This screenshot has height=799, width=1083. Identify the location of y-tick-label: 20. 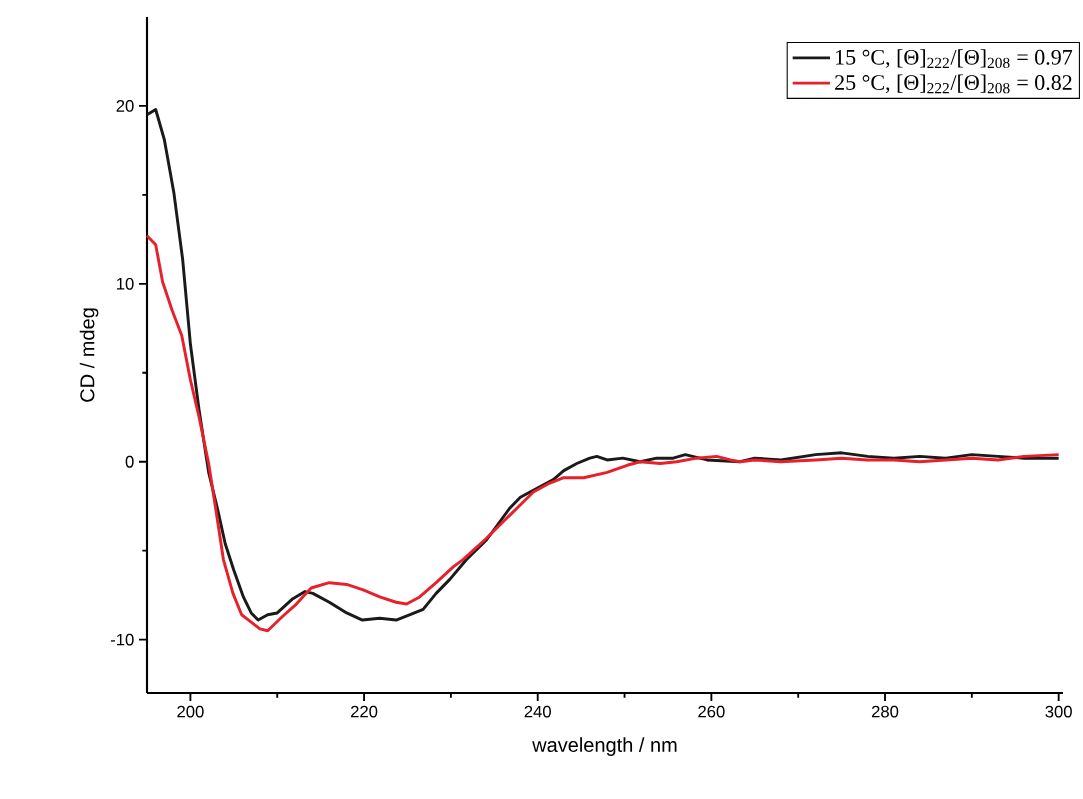
(125, 106).